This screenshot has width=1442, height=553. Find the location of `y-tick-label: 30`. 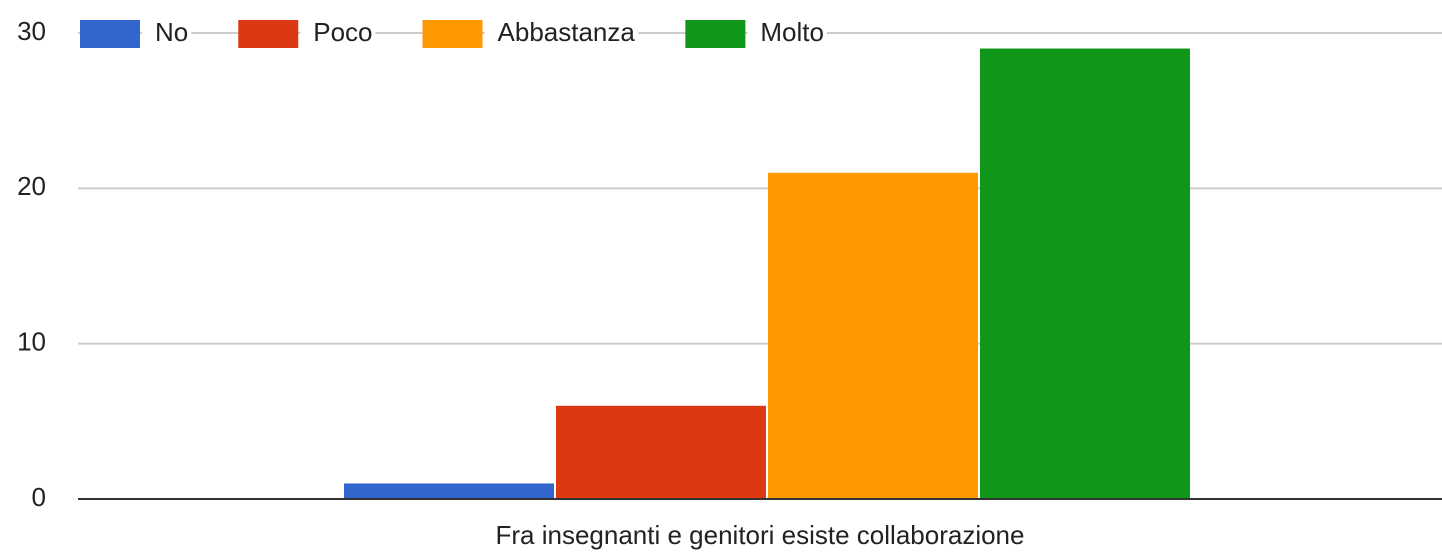

y-tick-label: 30 is located at coordinates (31, 31).